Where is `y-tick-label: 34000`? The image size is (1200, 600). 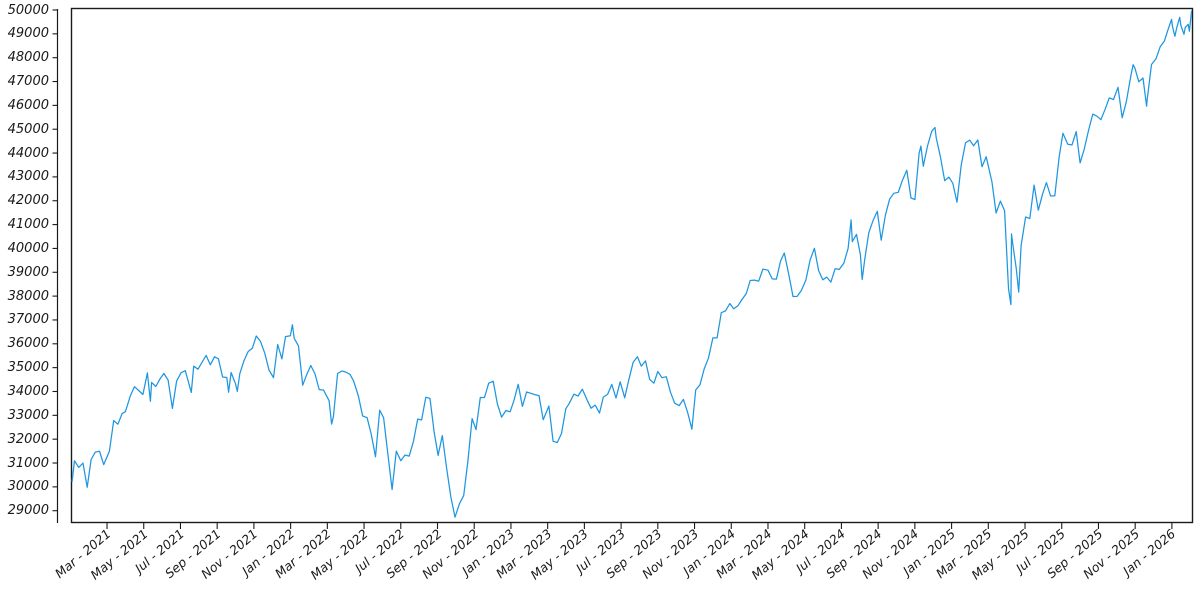
y-tick-label: 34000 is located at coordinates (28, 391).